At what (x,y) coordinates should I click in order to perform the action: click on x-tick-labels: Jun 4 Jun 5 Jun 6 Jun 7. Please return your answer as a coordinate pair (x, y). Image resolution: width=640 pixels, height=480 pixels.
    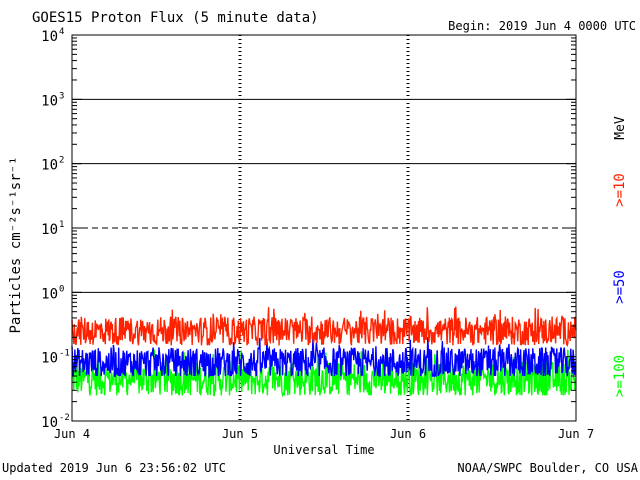
    Looking at the image, I should click on (324, 434).